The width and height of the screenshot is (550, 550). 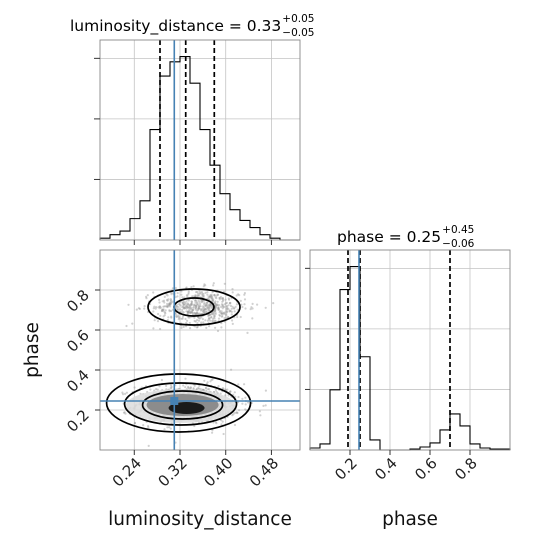 I want to click on contour-line, so click(x=194, y=307).